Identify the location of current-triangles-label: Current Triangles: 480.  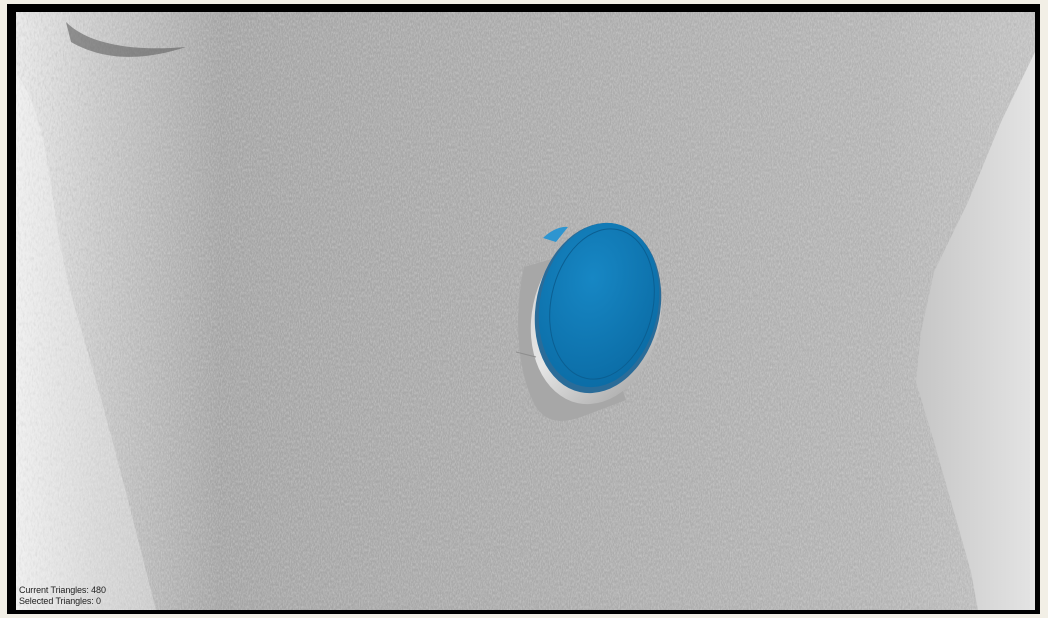
(62, 590).